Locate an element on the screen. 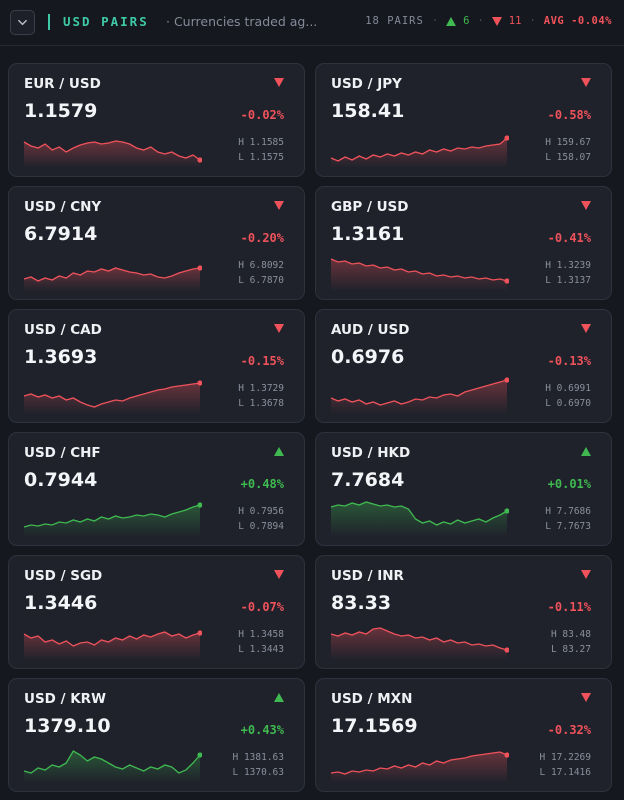 This screenshot has height=800, width=624. pair-price: 1.3446 is located at coordinates (61, 603).